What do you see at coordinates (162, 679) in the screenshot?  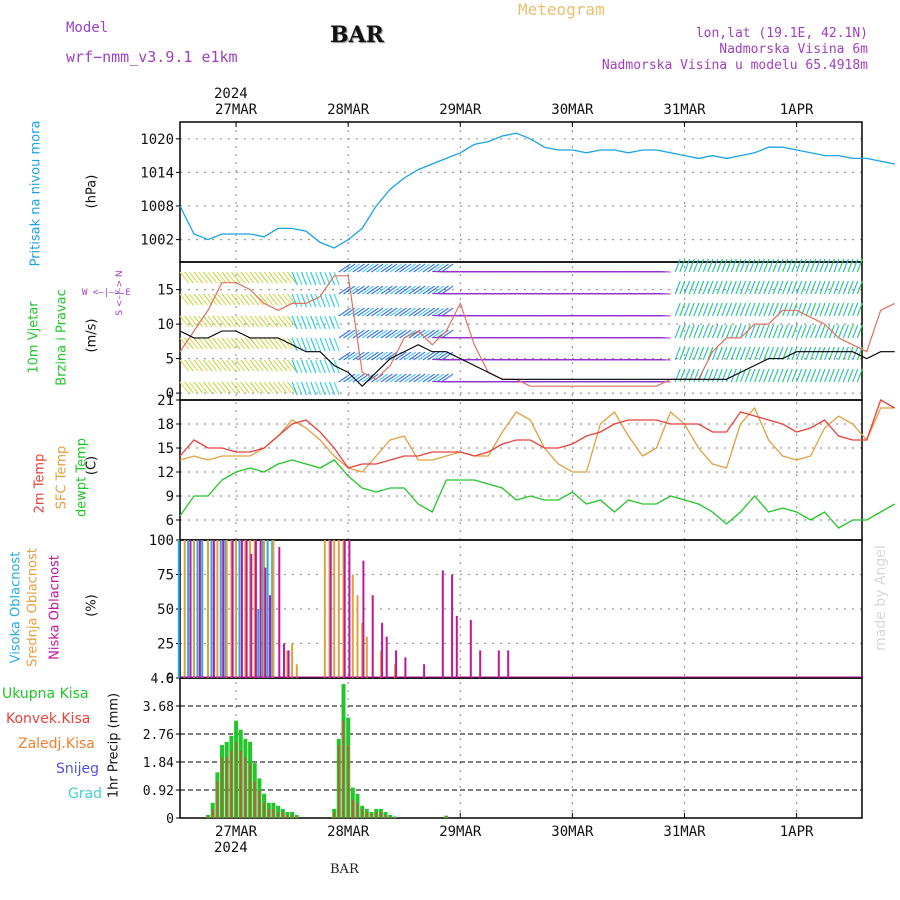 I see `y-tick-label: 4.6` at bounding box center [162, 679].